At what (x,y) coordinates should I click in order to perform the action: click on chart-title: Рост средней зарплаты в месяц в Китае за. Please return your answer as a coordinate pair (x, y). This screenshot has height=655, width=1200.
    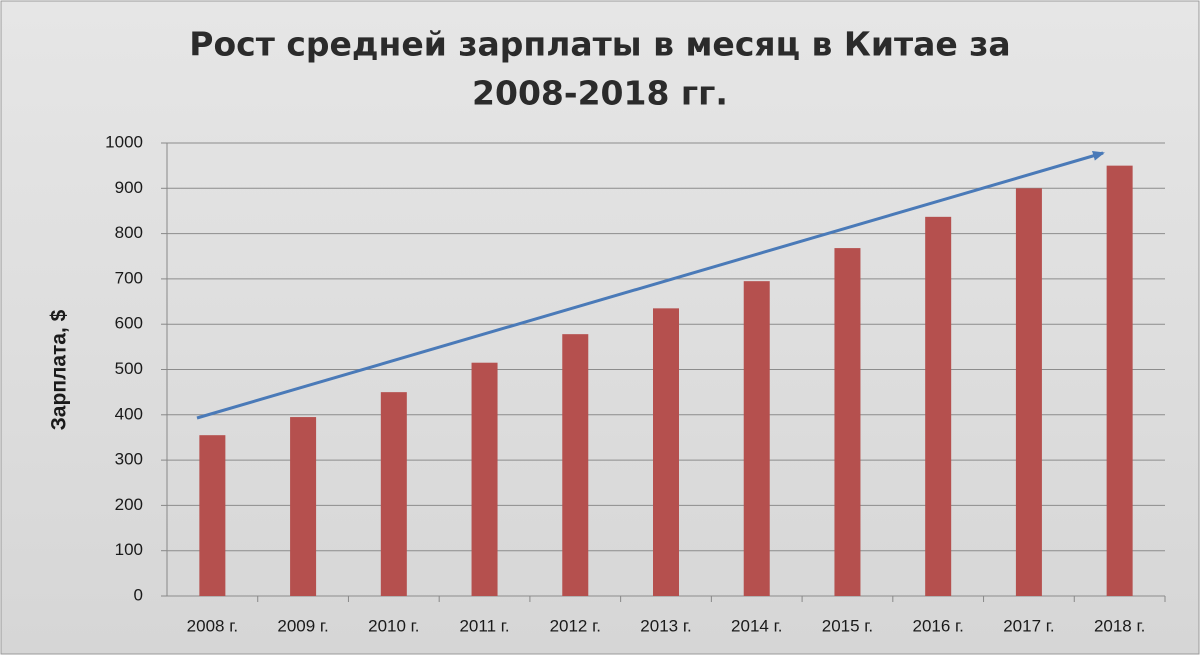
    Looking at the image, I should click on (599, 44).